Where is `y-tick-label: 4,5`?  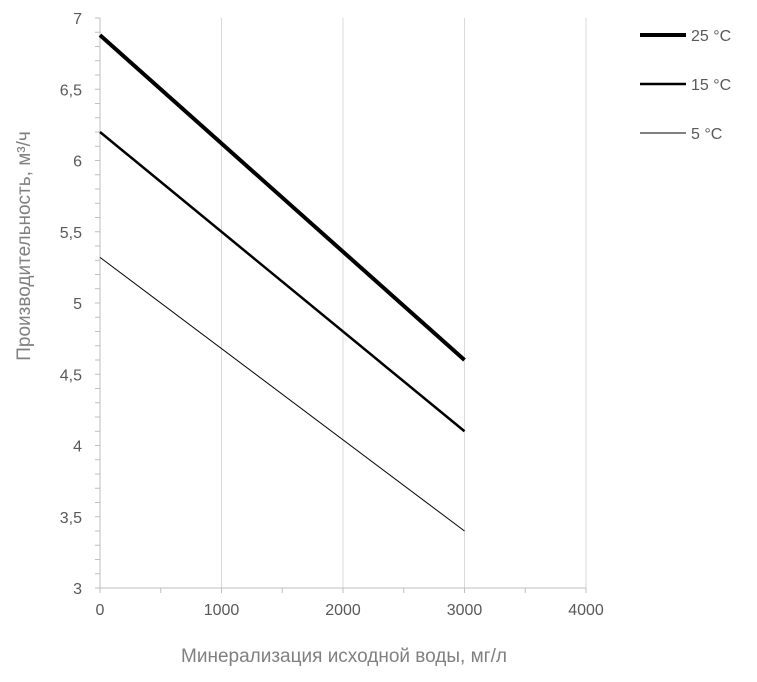 y-tick-label: 4,5 is located at coordinates (71, 375).